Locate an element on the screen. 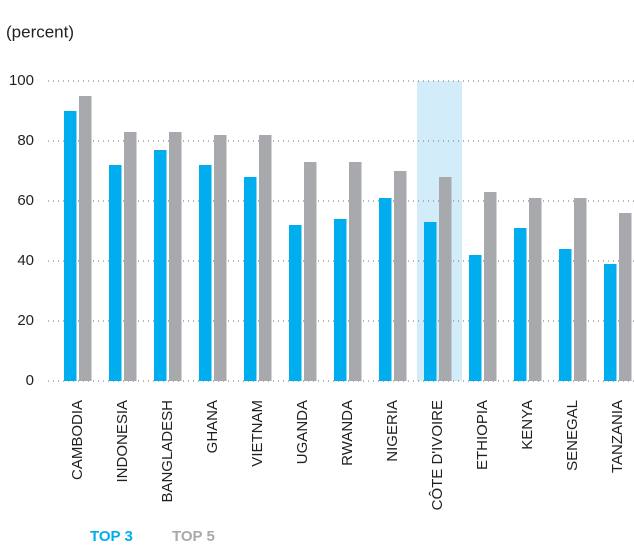 The width and height of the screenshot is (634, 547). y-tick-label: 100 is located at coordinates (21, 80).